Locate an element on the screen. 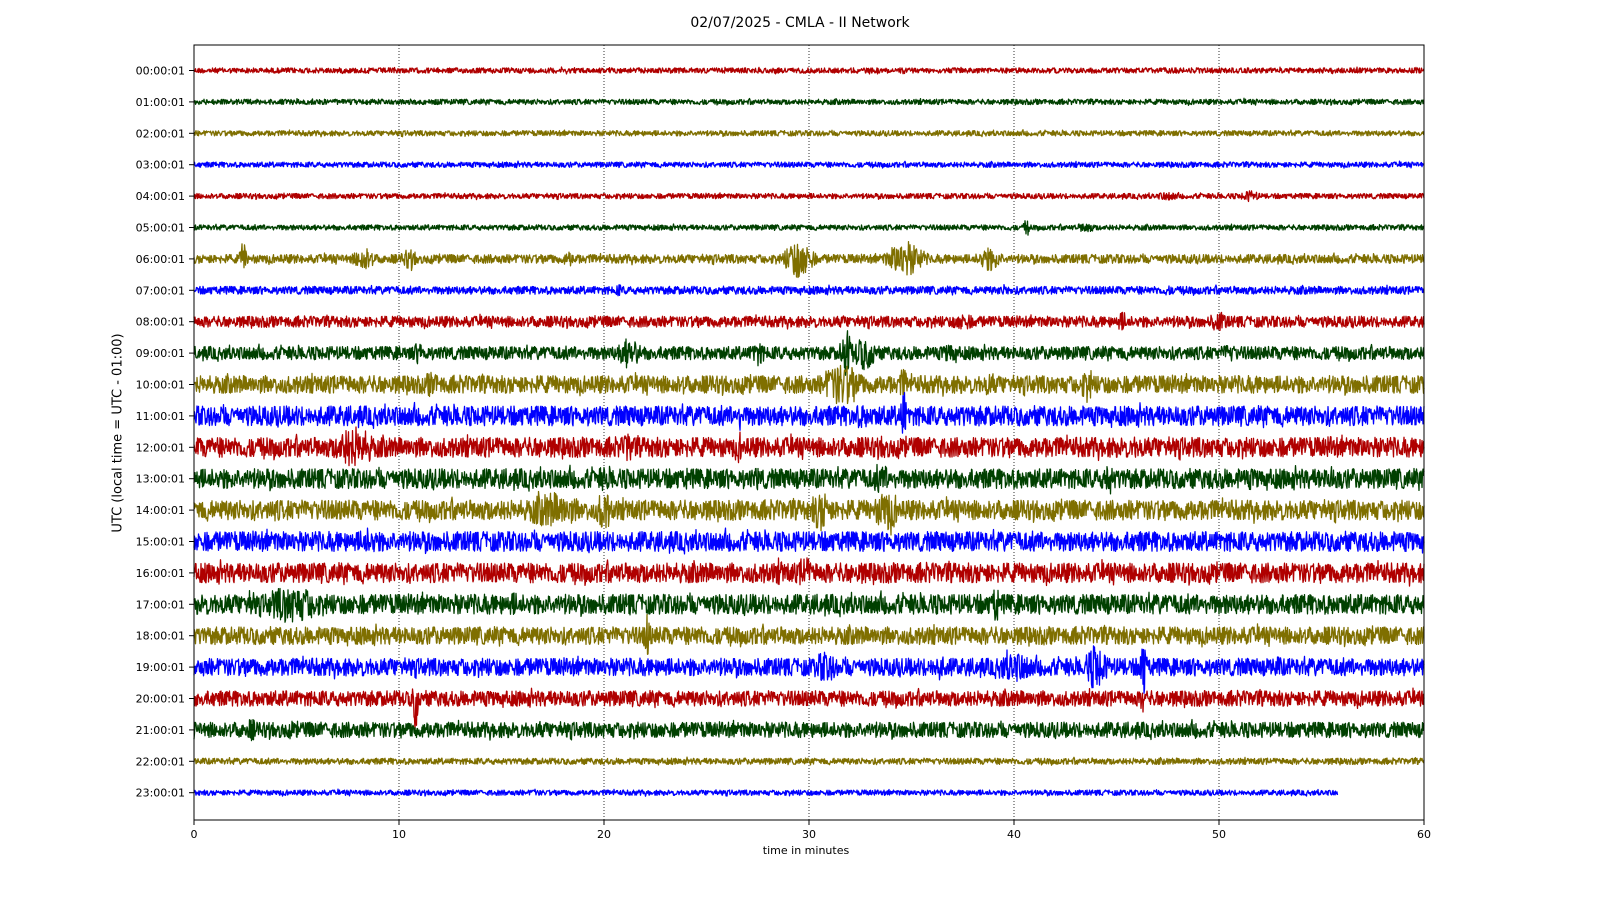 The height and width of the screenshot is (900, 1600). y-tick-label: 19:00:01 is located at coordinates (160, 667).